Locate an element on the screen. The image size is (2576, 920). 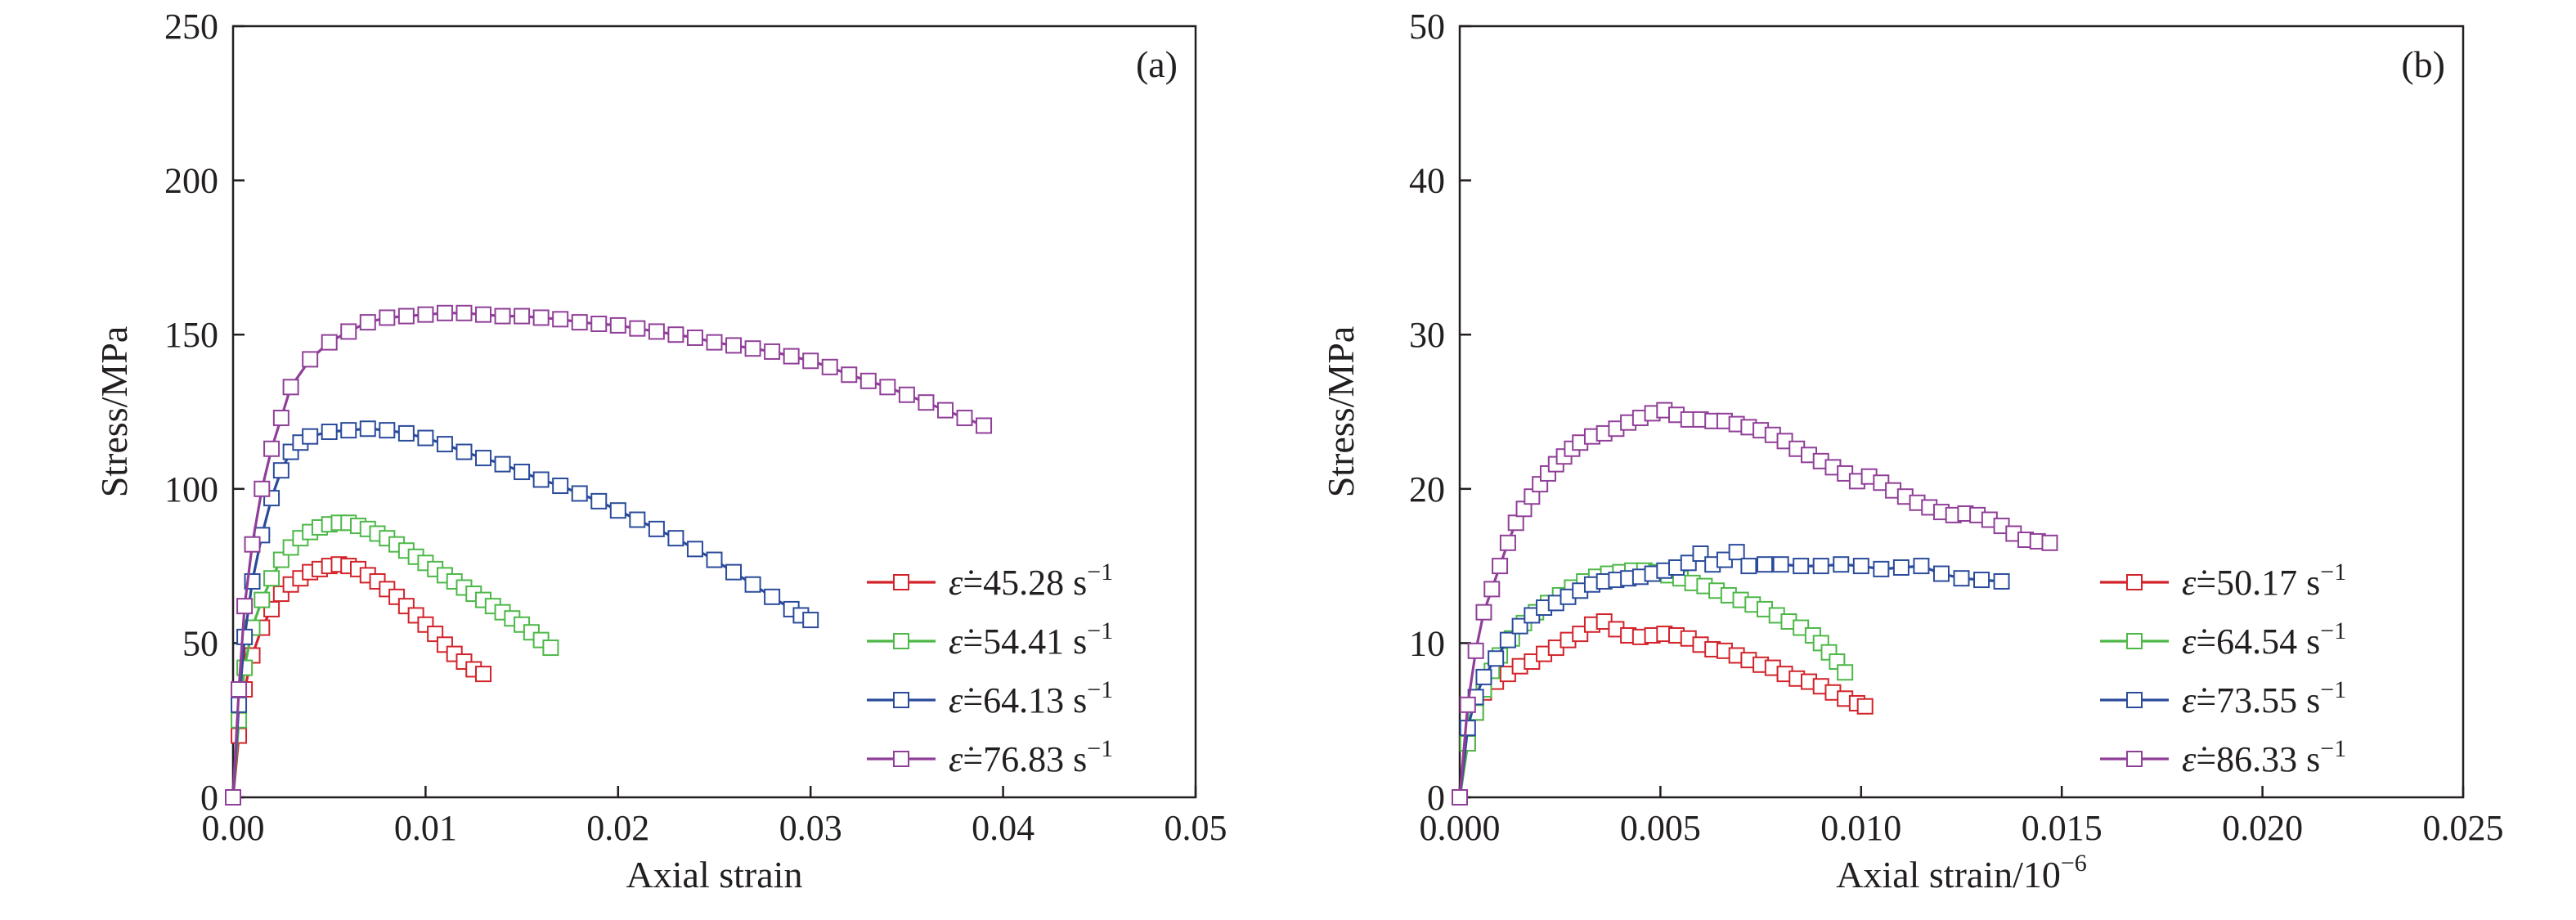
y-tick-label: 0 is located at coordinates (1436, 798).